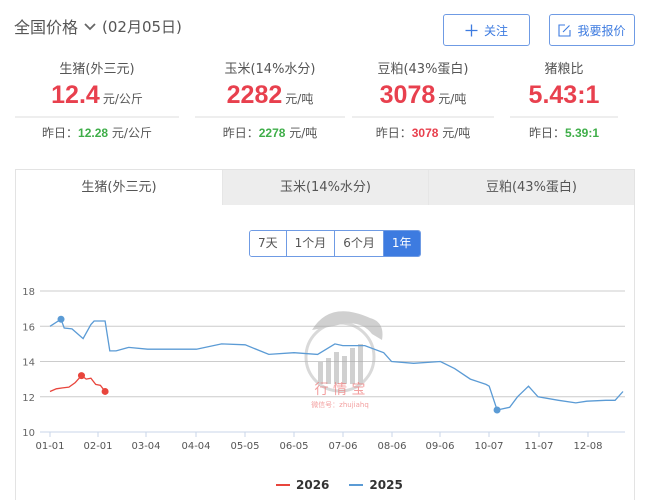 The width and height of the screenshot is (648, 500). Describe the element at coordinates (495, 30) in the screenshot. I see `follow-label: 关注` at that location.